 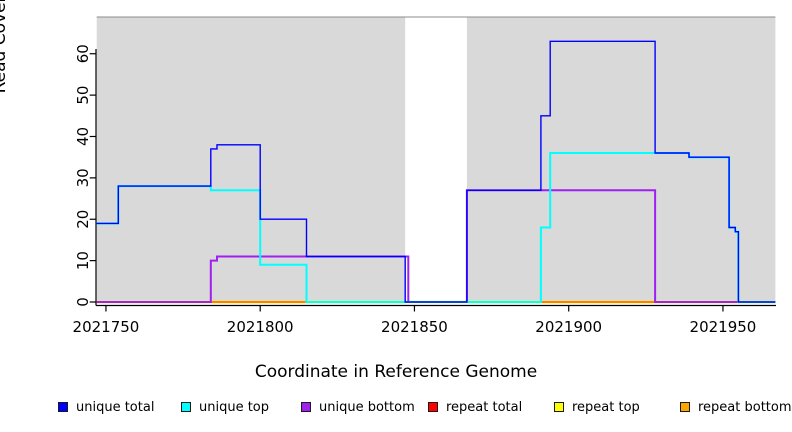 I want to click on y-axis-tick-label: 60, so click(x=83, y=53).